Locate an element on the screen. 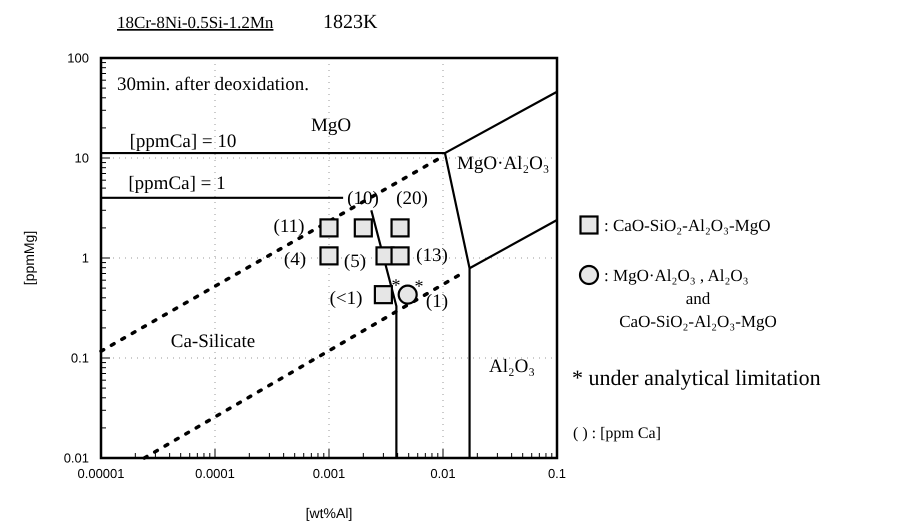 This screenshot has width=915, height=529. y-tick-label: 10 is located at coordinates (81, 158).